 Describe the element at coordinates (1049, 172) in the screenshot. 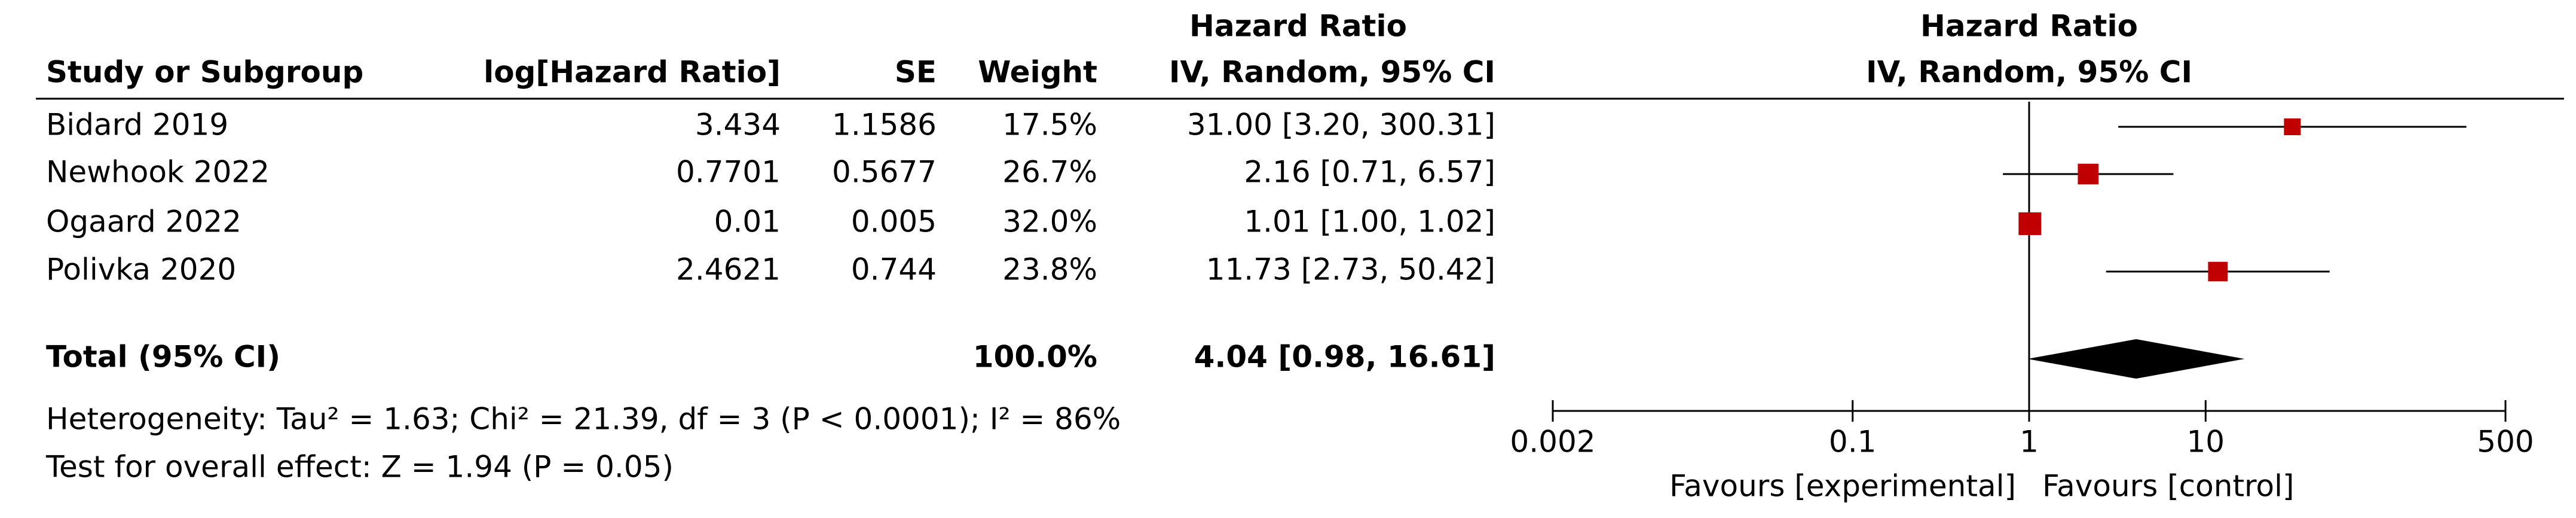

I see `weight: 26.7%` at that location.